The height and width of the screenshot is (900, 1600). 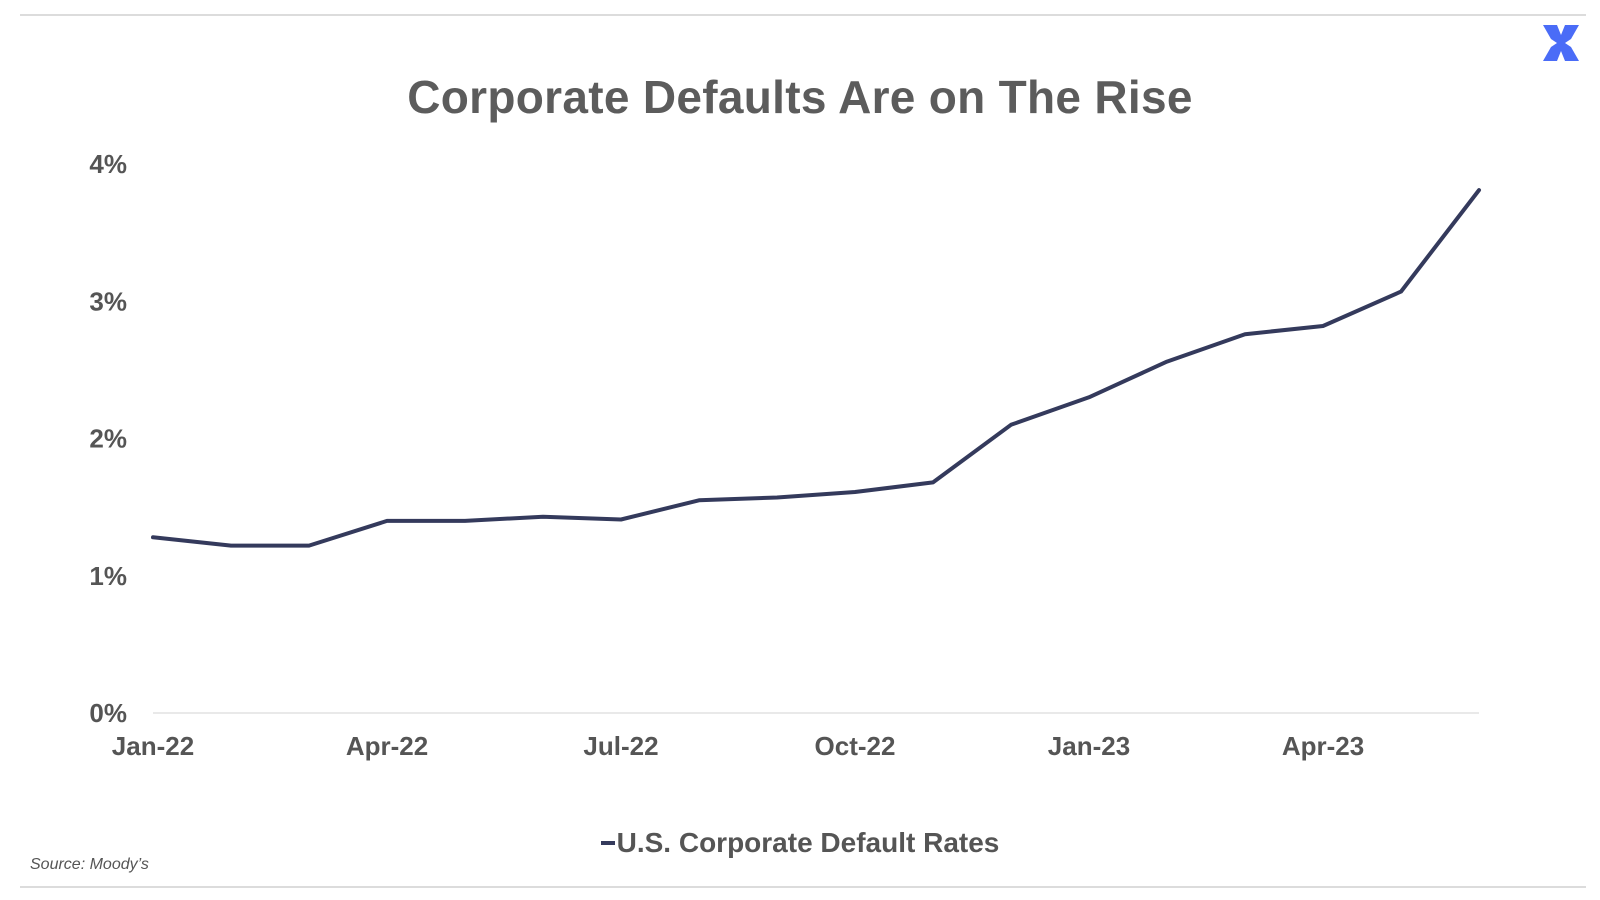 What do you see at coordinates (89, 864) in the screenshot?
I see `source-note: Source: Moody’s` at bounding box center [89, 864].